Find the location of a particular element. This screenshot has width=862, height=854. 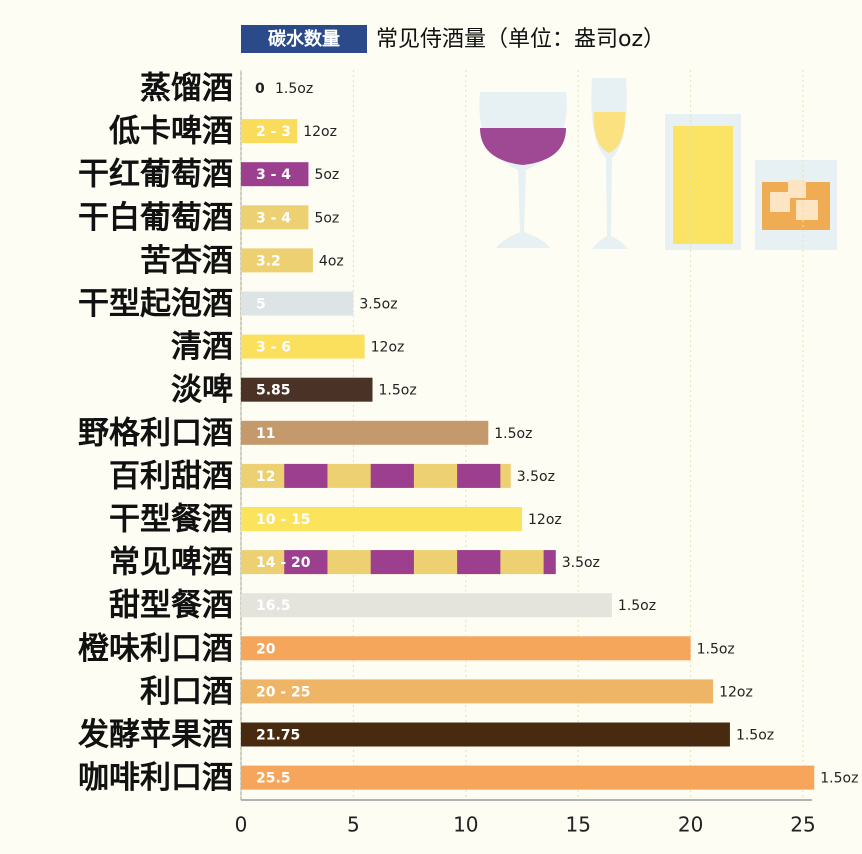

x-tick-label: 20 is located at coordinates (690, 825).